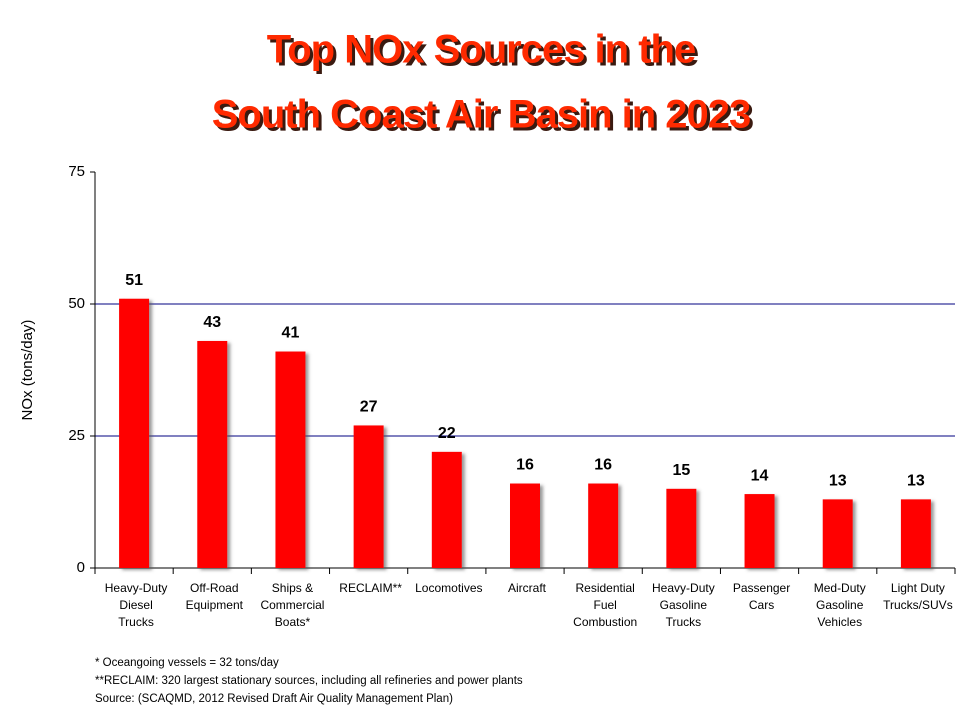 The width and height of the screenshot is (960, 720). What do you see at coordinates (918, 588) in the screenshot?
I see `x-tick-label: Light Duty` at bounding box center [918, 588].